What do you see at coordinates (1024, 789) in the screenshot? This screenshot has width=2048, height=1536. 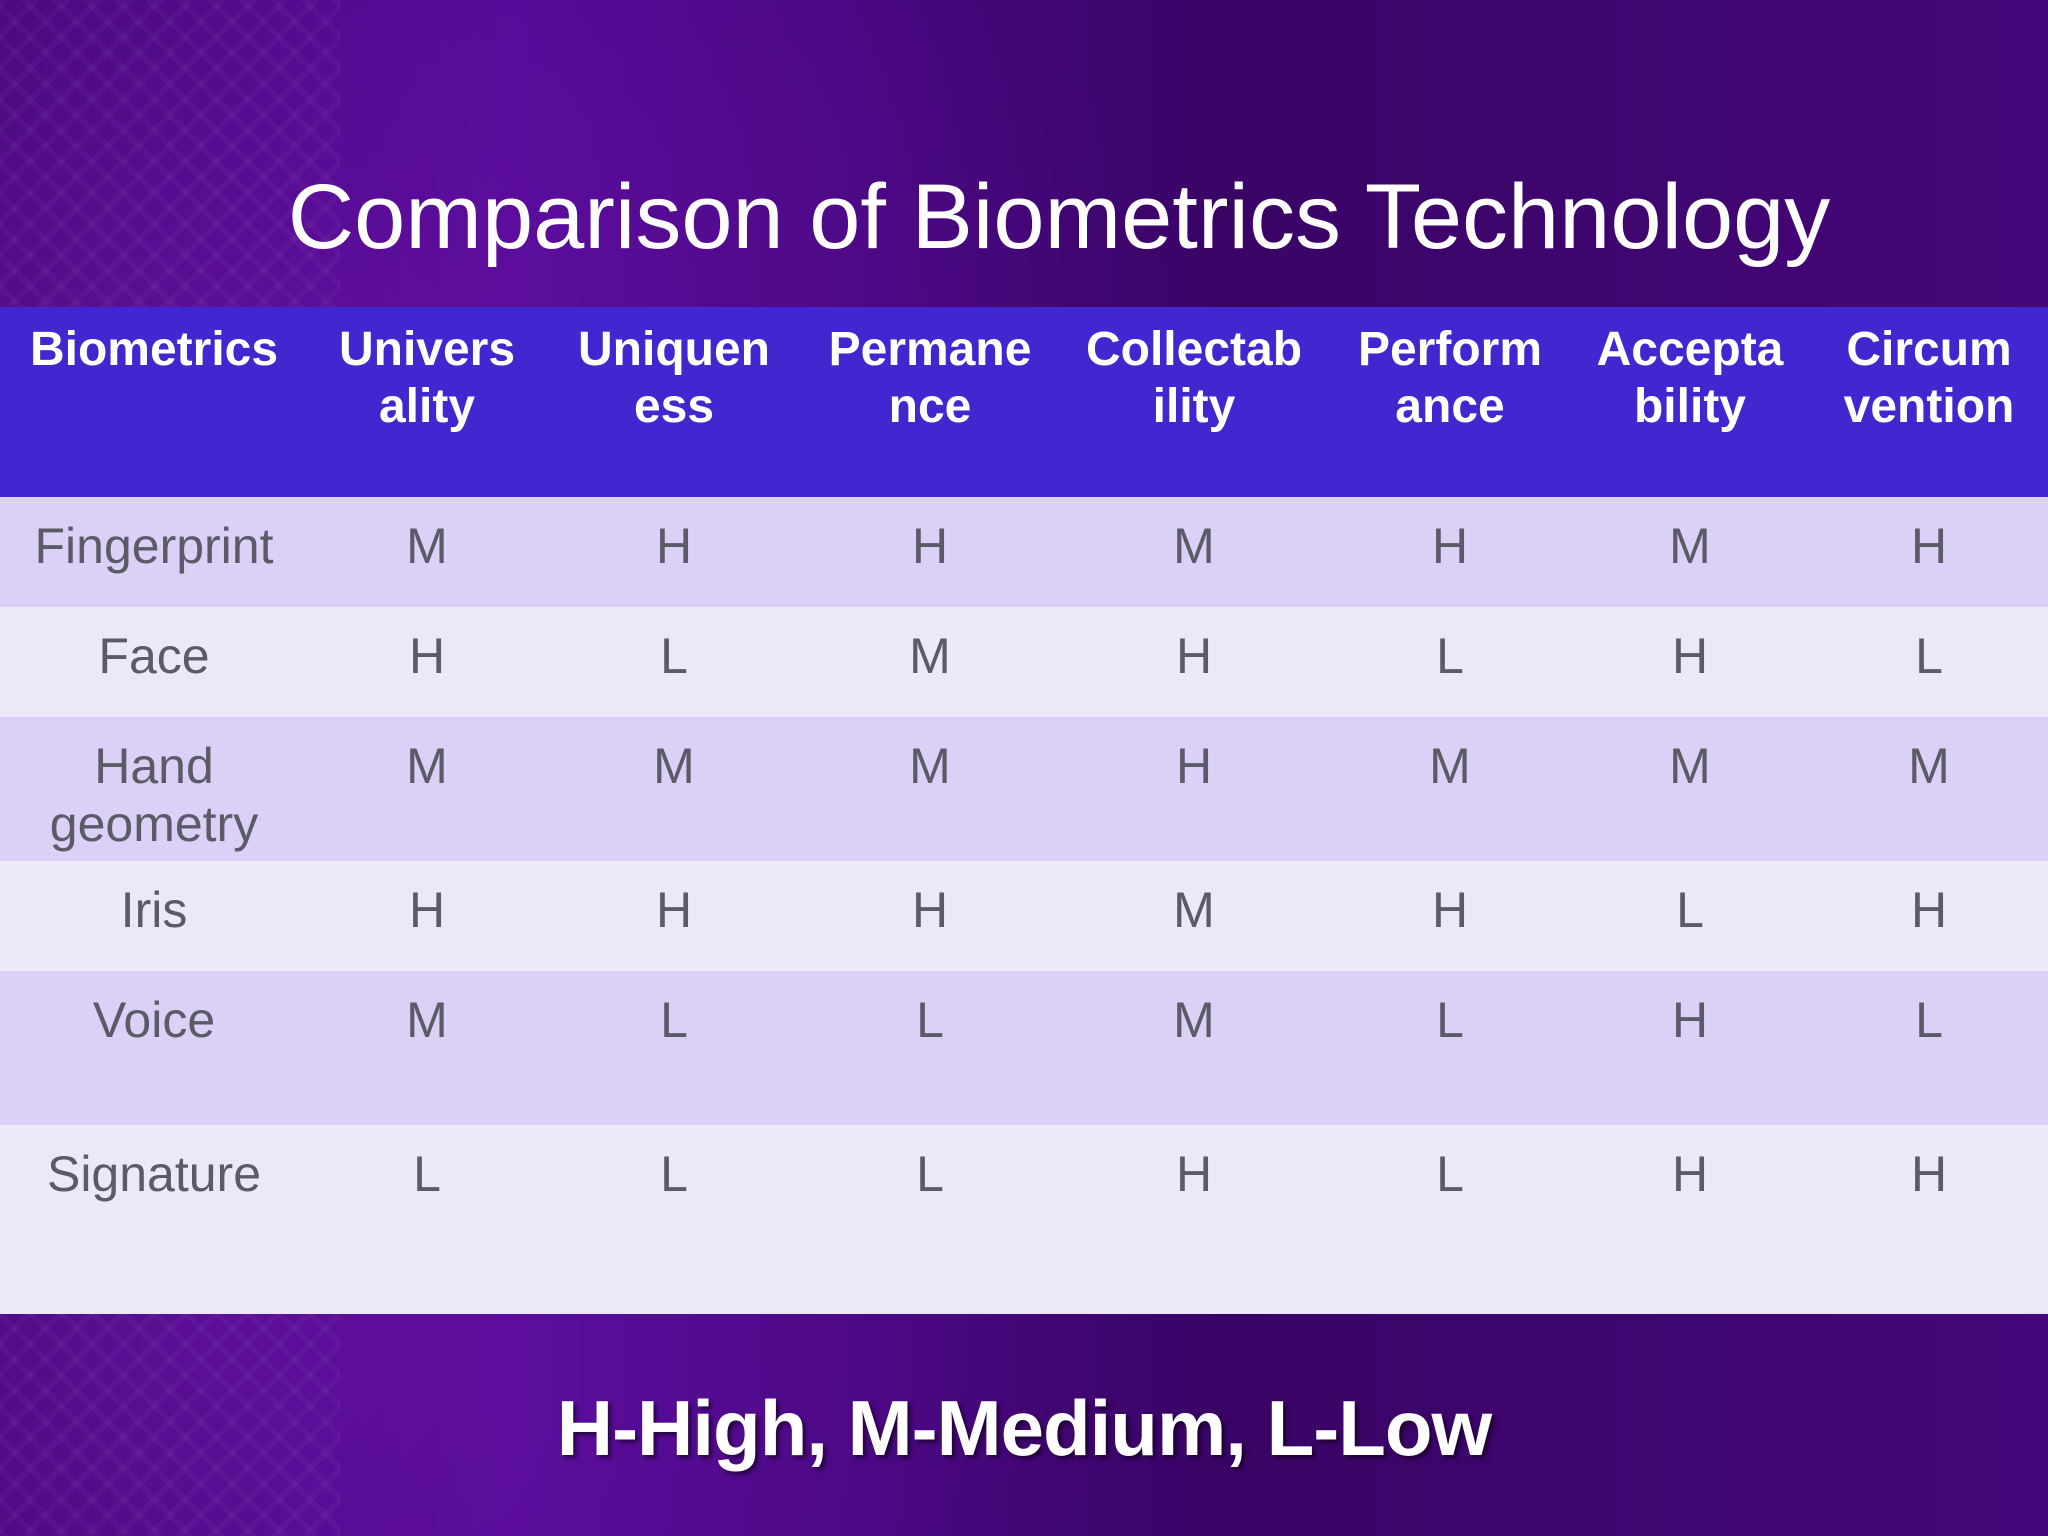 I see `table-row: Hand geometry M M M H M M M` at bounding box center [1024, 789].